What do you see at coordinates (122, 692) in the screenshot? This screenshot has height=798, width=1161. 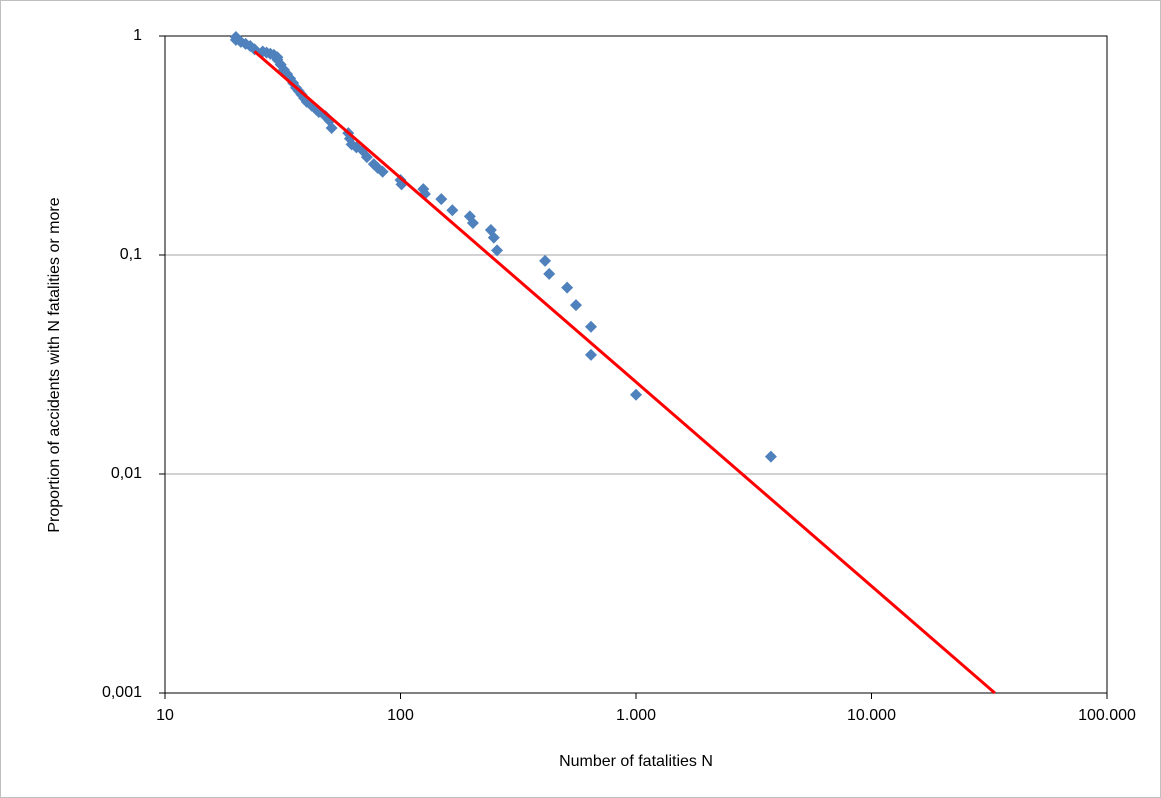 I see `y-tick-label: 0,001` at bounding box center [122, 692].